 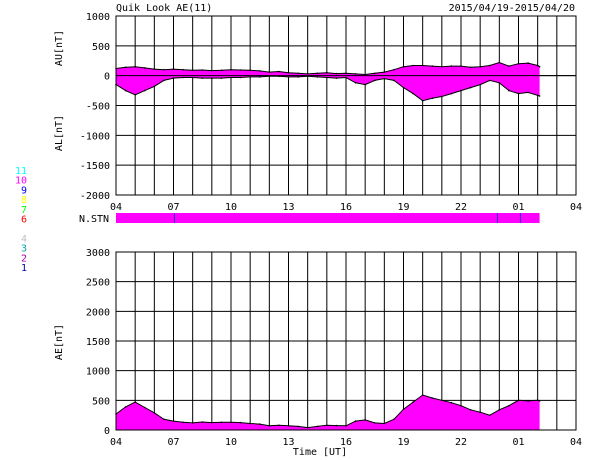 What do you see at coordinates (24, 210) in the screenshot?
I see `station-legend-entry: 7` at bounding box center [24, 210].